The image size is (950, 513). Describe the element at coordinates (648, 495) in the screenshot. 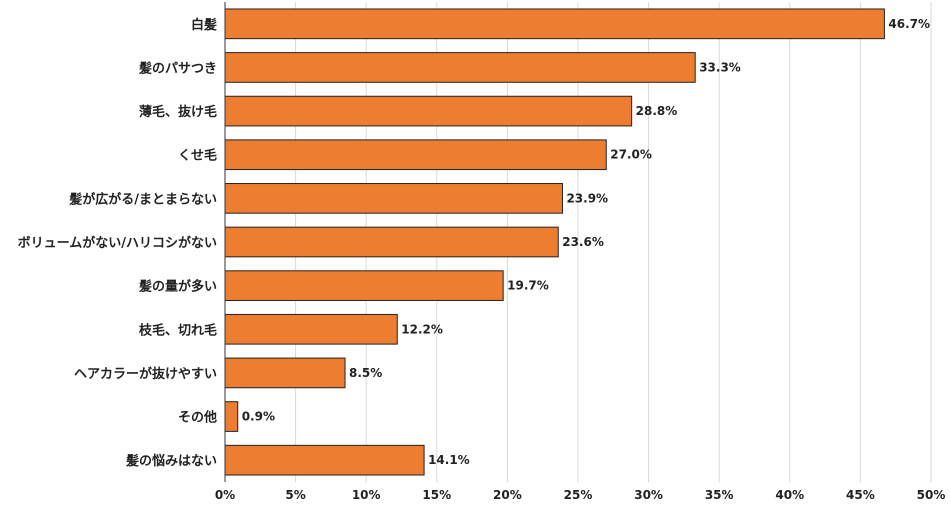

I see `x-tick-label: 30%` at that location.